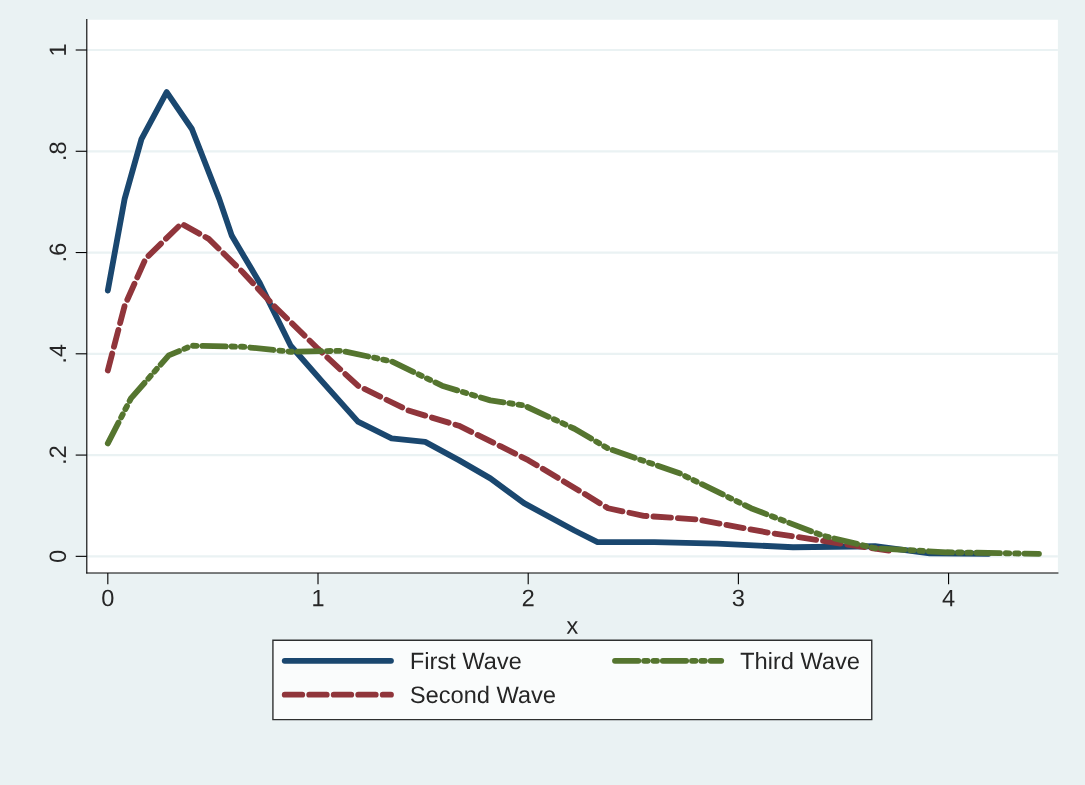 Image resolution: width=1085 pixels, height=785 pixels. Describe the element at coordinates (738, 598) in the screenshot. I see `x-tick-label: 3` at that location.